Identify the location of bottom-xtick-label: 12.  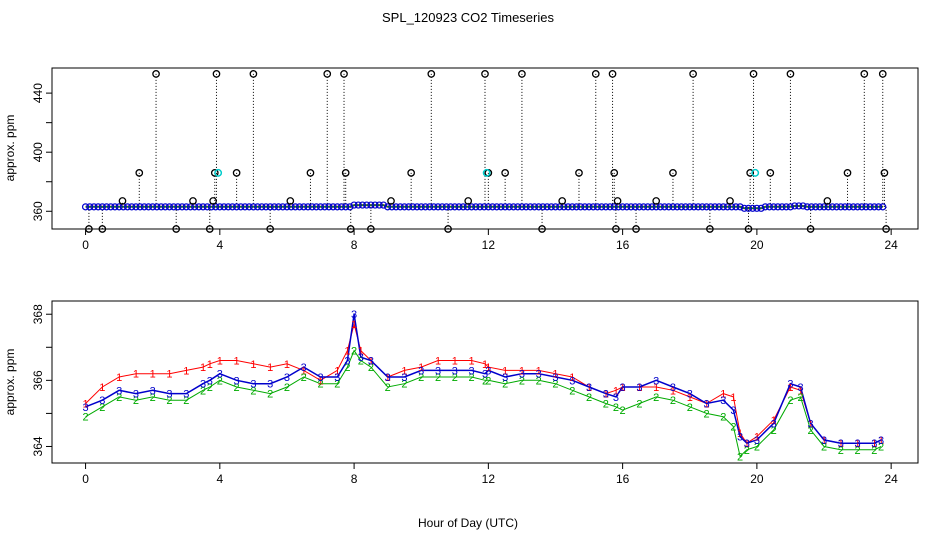
(489, 479).